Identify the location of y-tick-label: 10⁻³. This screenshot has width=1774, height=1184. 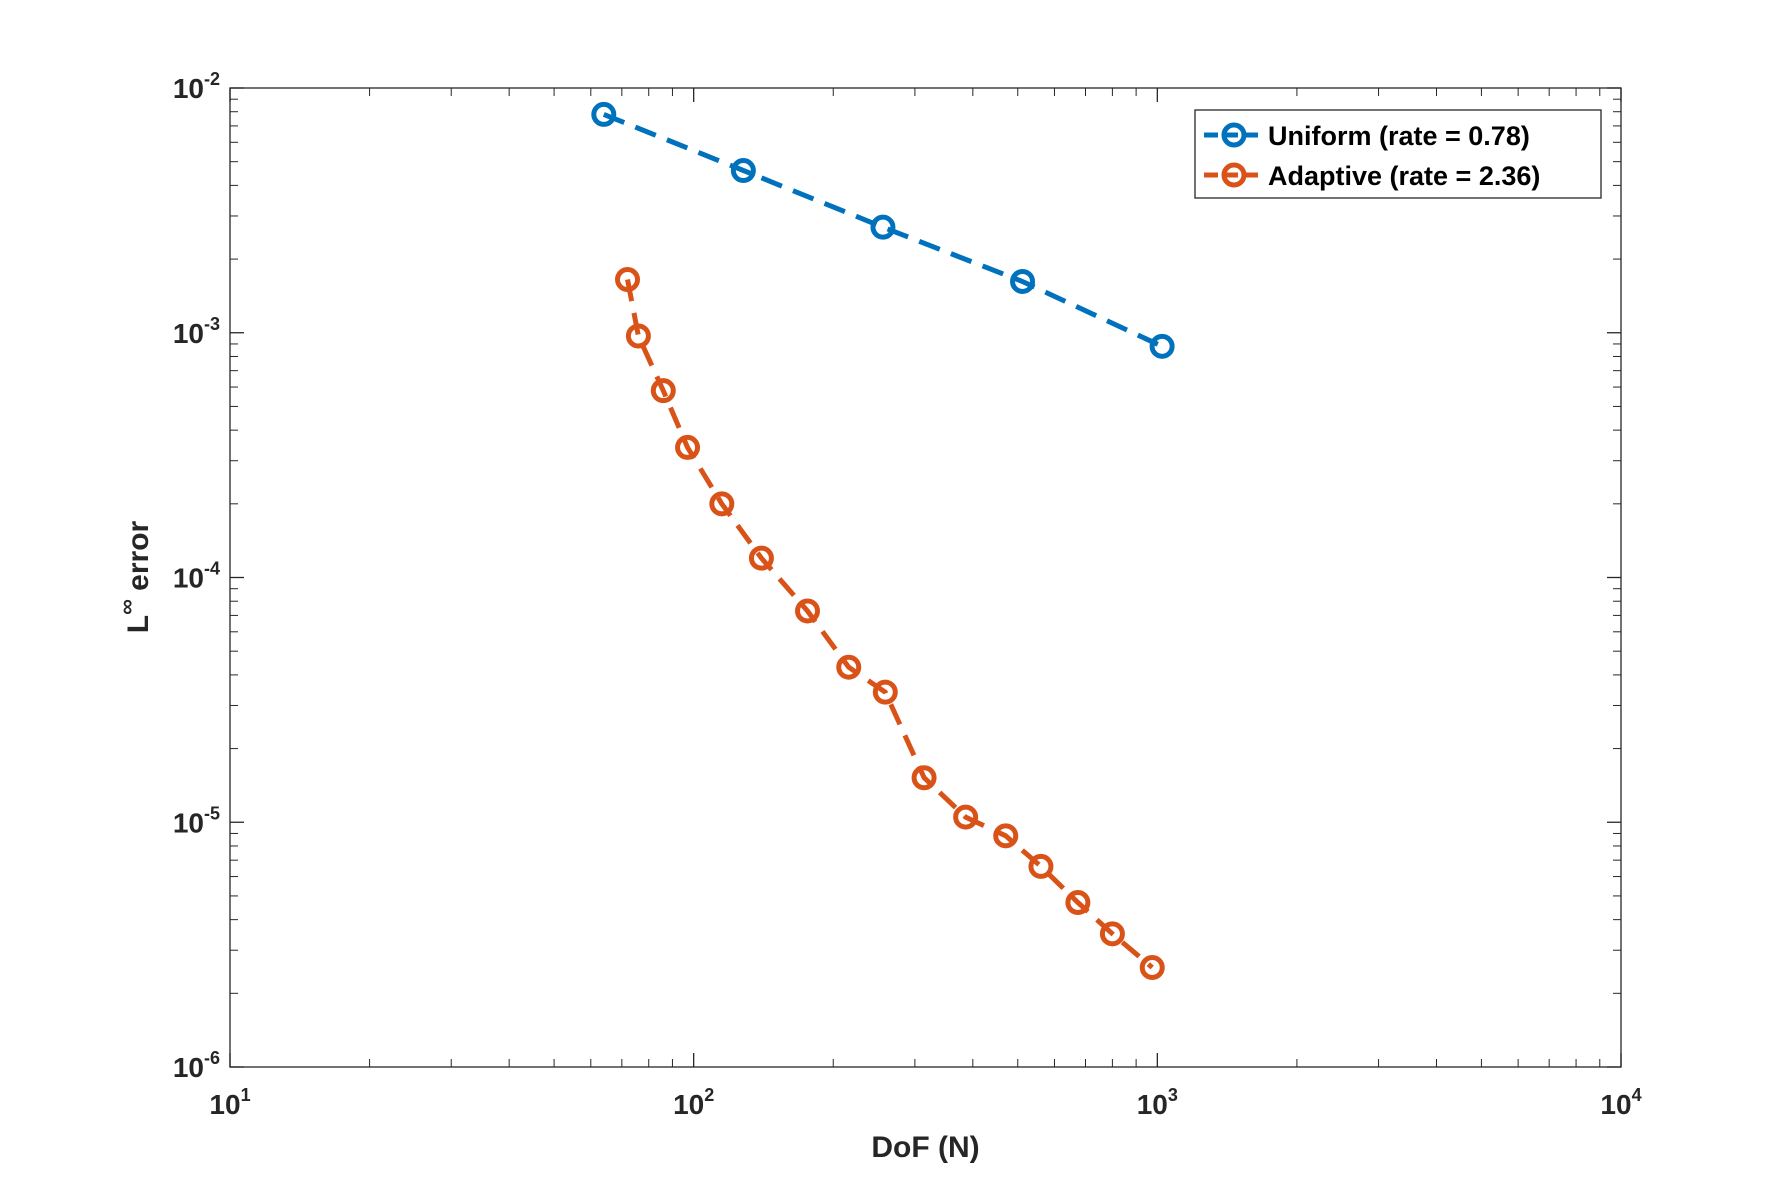
(196, 331).